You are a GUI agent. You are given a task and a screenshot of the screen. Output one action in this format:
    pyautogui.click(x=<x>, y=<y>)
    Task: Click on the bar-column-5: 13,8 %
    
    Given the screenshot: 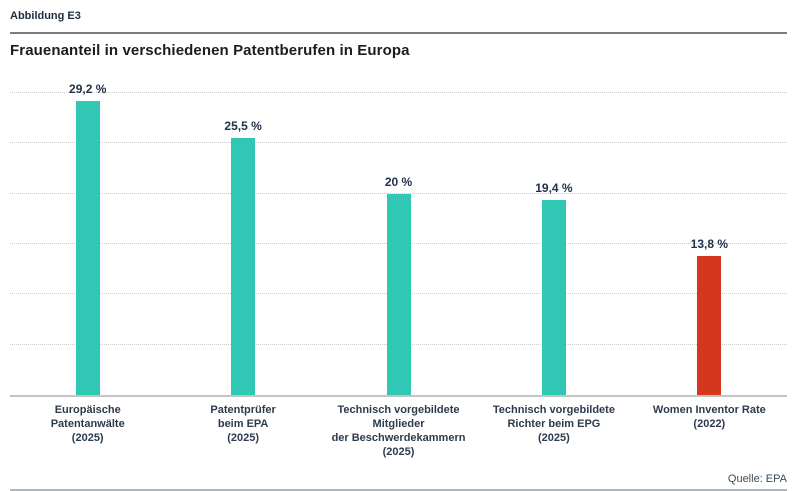 What is the action you would take?
    pyautogui.click(x=709, y=244)
    